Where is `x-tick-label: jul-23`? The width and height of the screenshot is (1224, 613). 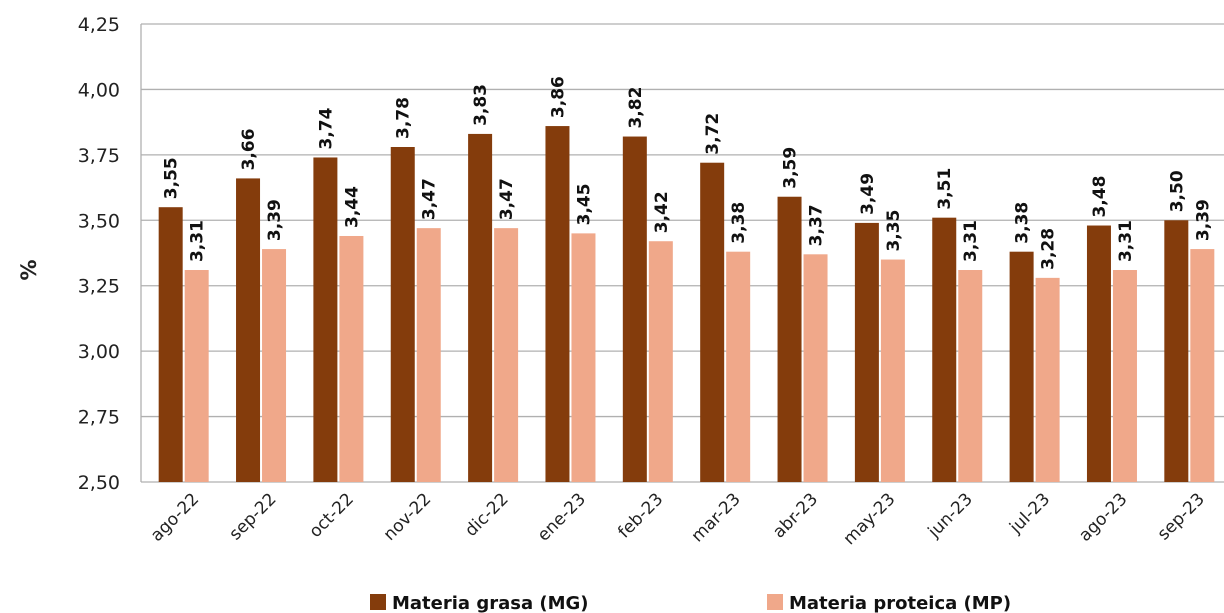
x-tick-label: jul-23 is located at coordinates (1029, 513).